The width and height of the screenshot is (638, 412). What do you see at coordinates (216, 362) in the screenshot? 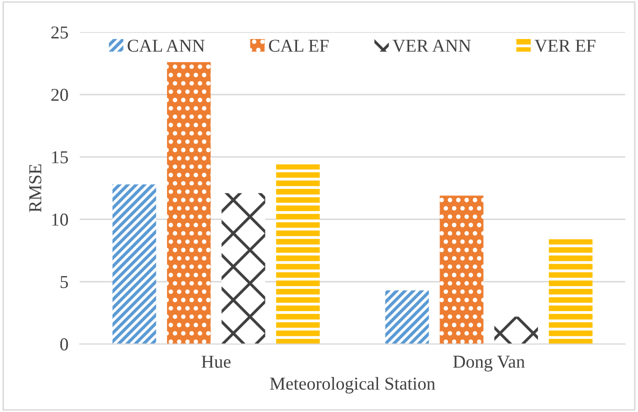
I see `x-tick-label: Hue` at bounding box center [216, 362].